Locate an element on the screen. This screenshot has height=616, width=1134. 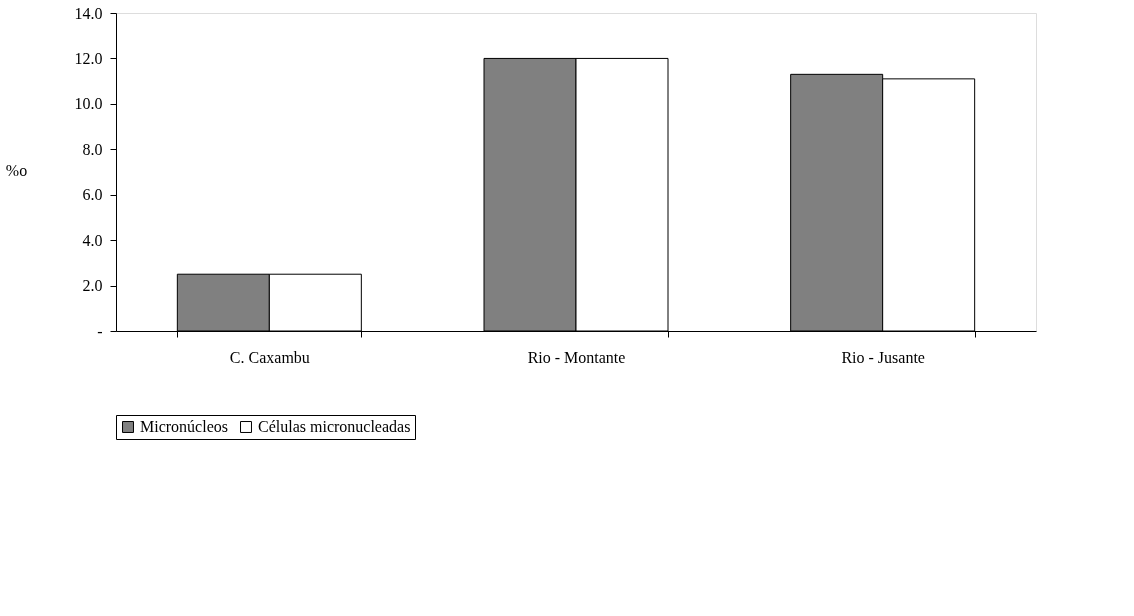
y-tick-label: 2.0 is located at coordinates (92, 286).